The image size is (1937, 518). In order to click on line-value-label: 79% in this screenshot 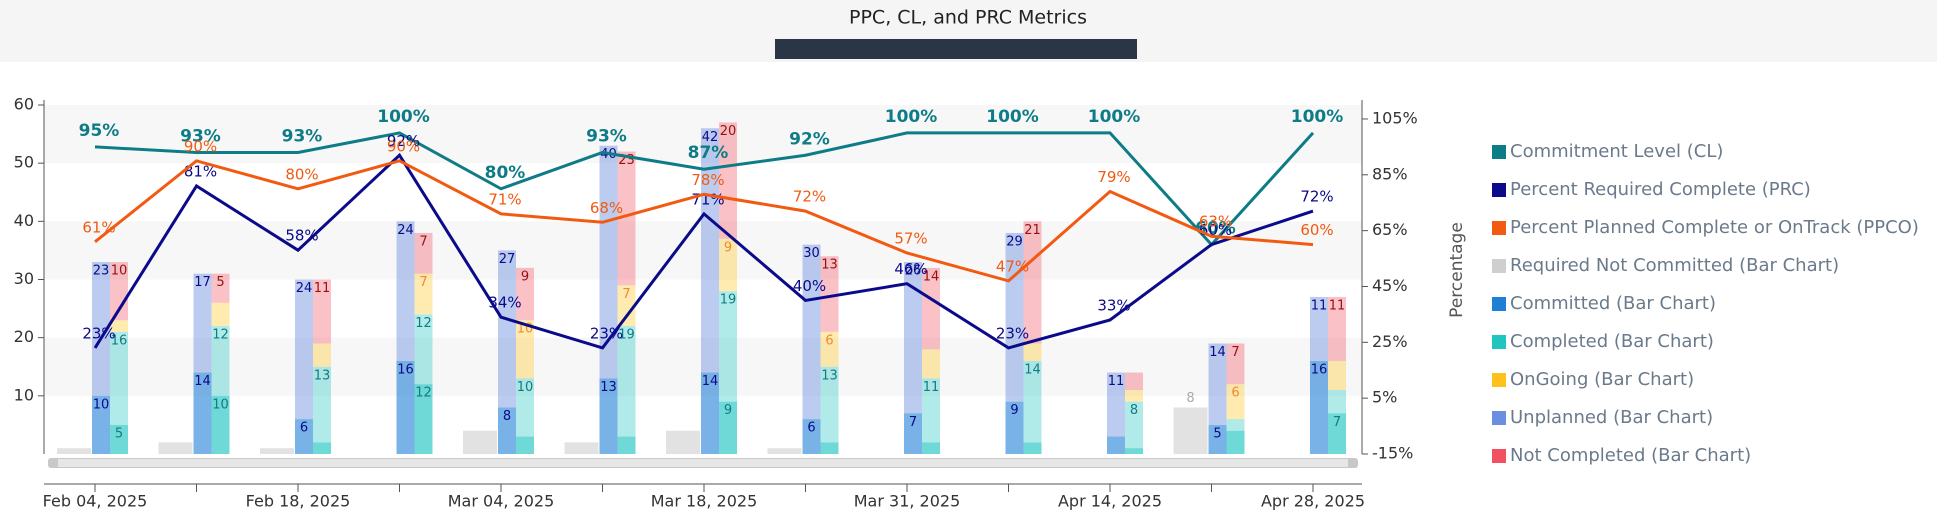, I will do `click(1113, 177)`.